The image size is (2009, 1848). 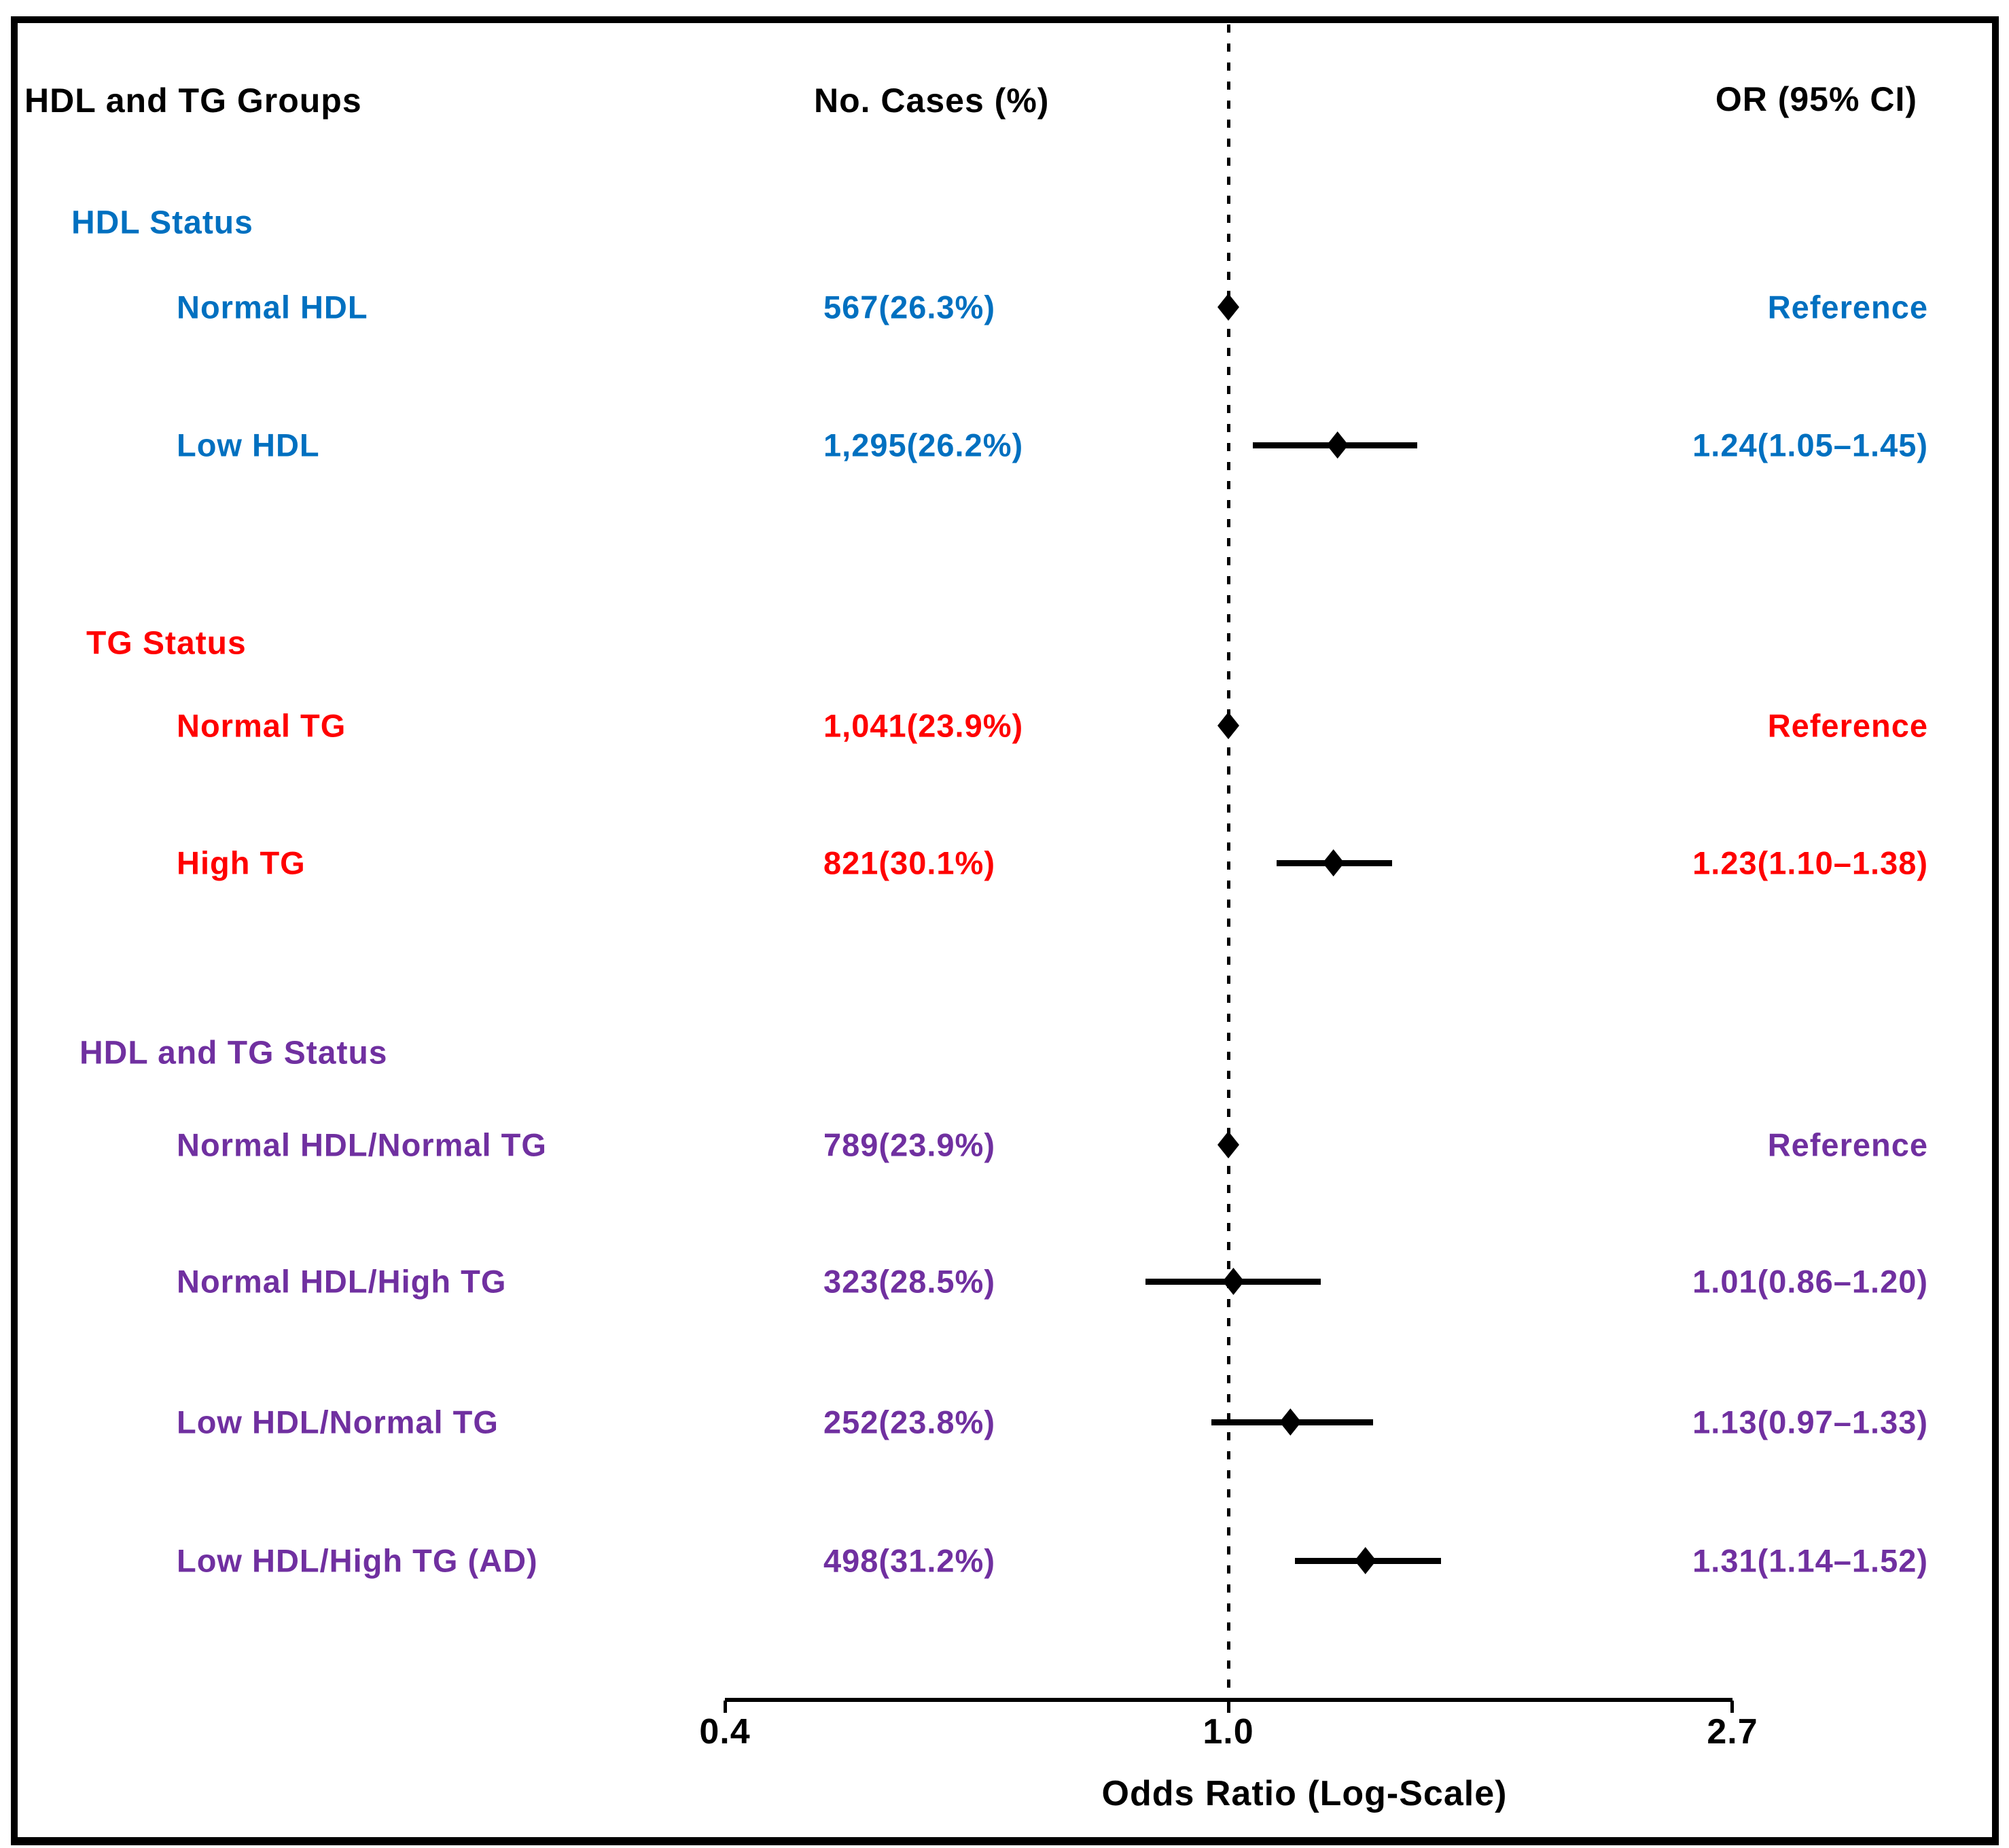 I want to click on row-cases-value: 1,295(26.2%), so click(x=923, y=445).